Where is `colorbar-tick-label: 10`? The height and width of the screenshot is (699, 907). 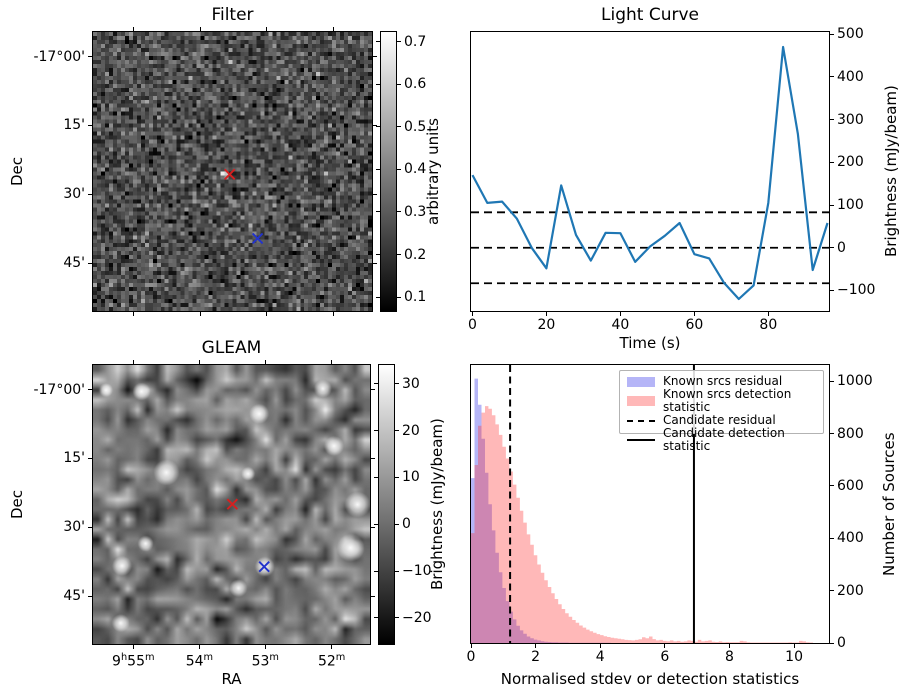 colorbar-tick-label: 10 is located at coordinates (411, 477).